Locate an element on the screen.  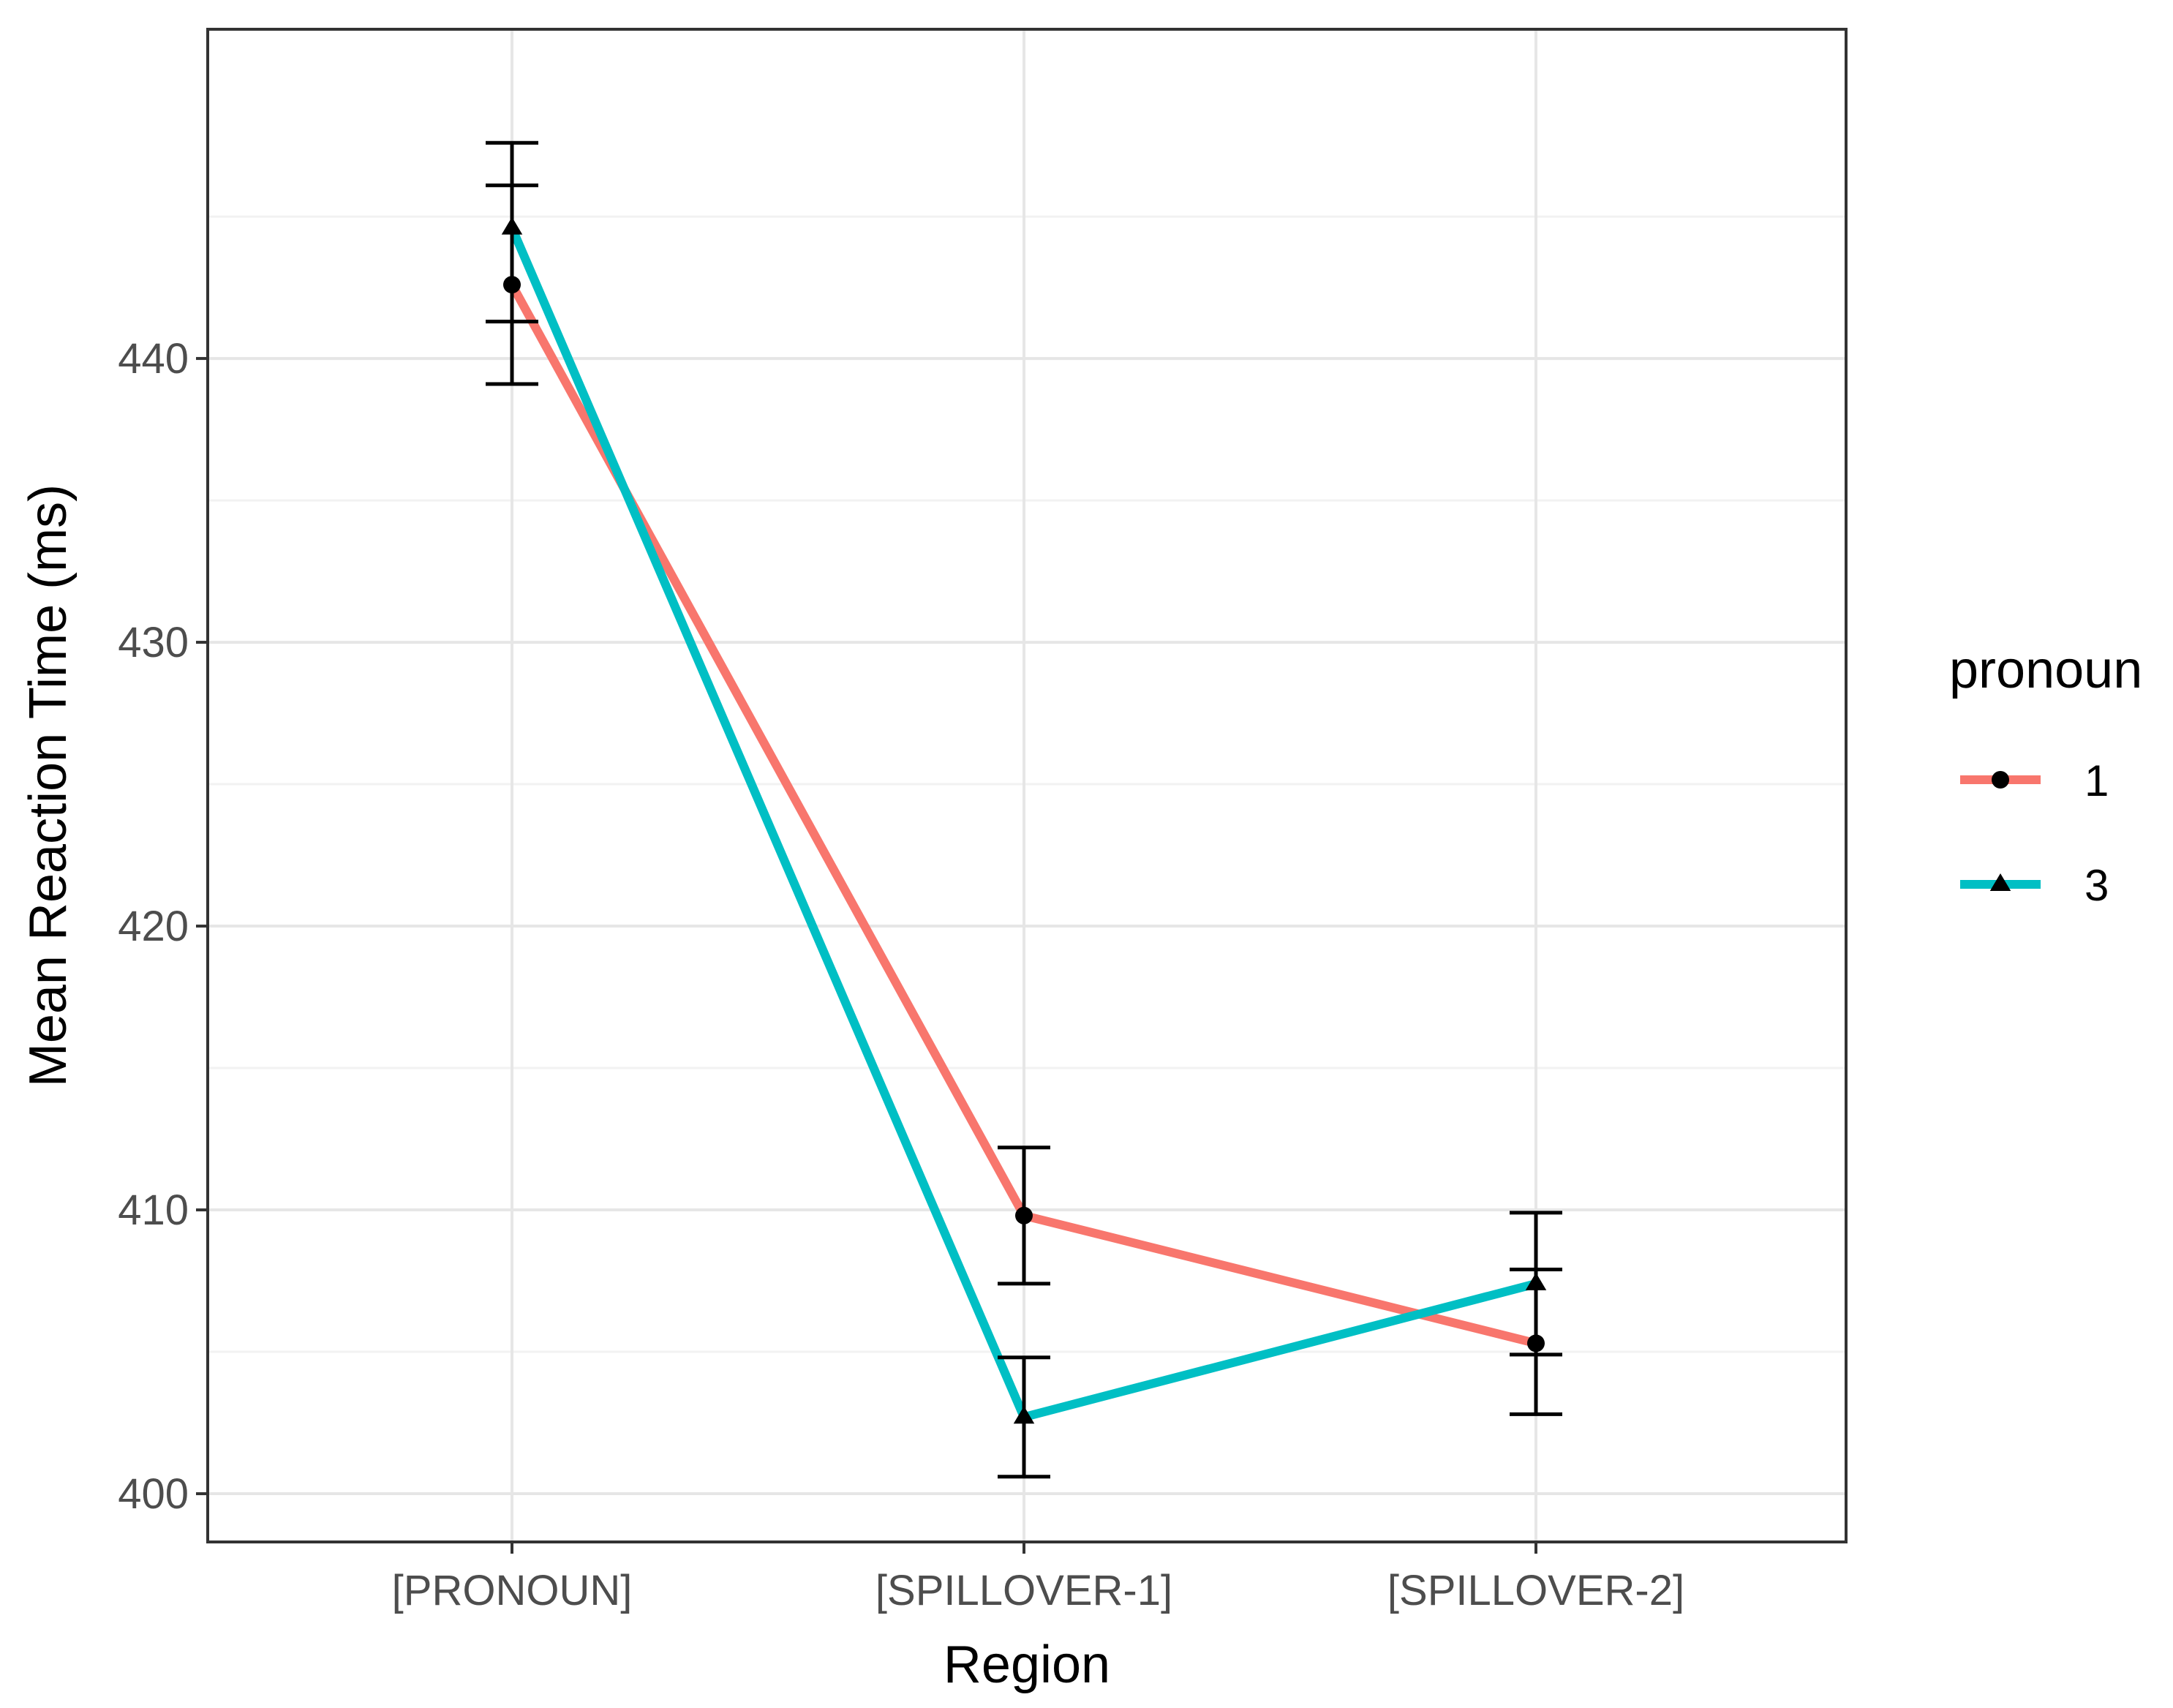
x-tick-label: [SPILLOVER-1] is located at coordinates (1024, 1590).